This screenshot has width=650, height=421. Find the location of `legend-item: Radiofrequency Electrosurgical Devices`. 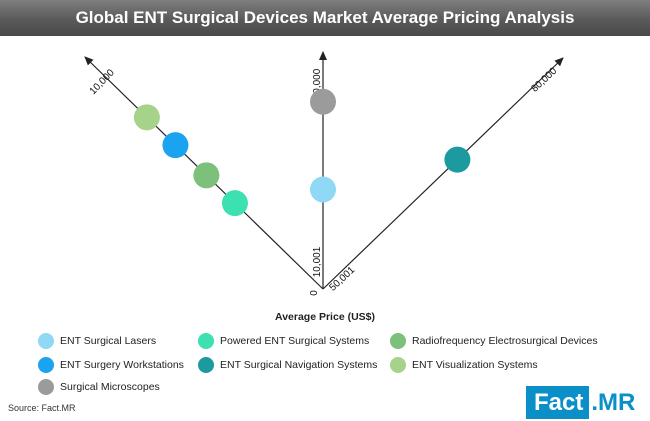

legend-item: Radiofrequency Electrosurgical Devices is located at coordinates (494, 341).